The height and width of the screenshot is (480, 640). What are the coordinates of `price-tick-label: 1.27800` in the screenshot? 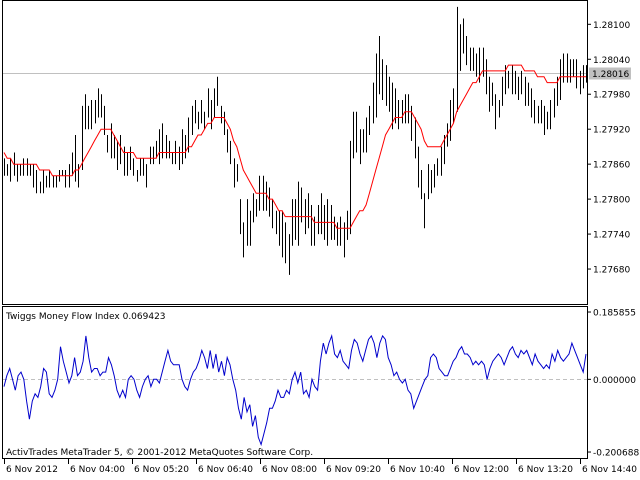 It's located at (611, 201).